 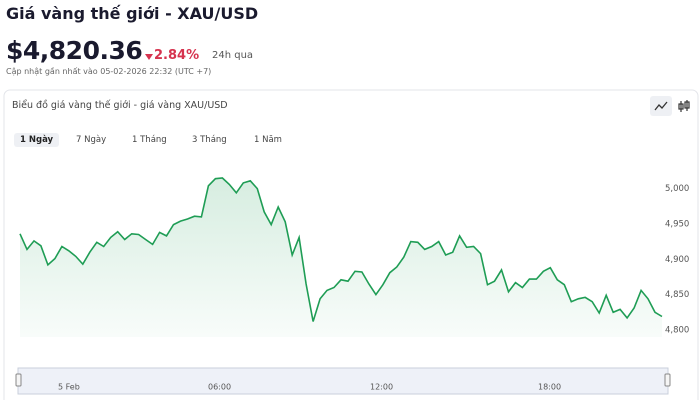 I want to click on y-tick-label: 4,900, so click(x=677, y=260).